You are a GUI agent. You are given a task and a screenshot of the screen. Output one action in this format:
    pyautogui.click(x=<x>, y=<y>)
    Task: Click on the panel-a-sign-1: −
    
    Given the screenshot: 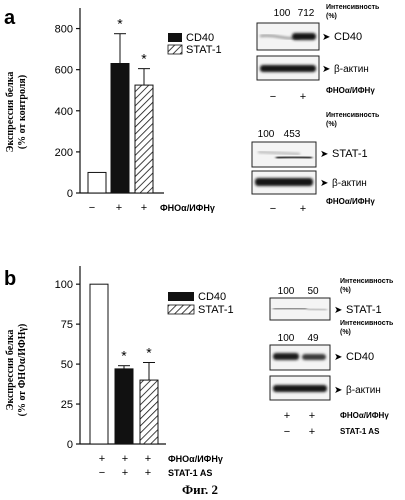 What is the action you would take?
    pyautogui.click(x=92, y=208)
    